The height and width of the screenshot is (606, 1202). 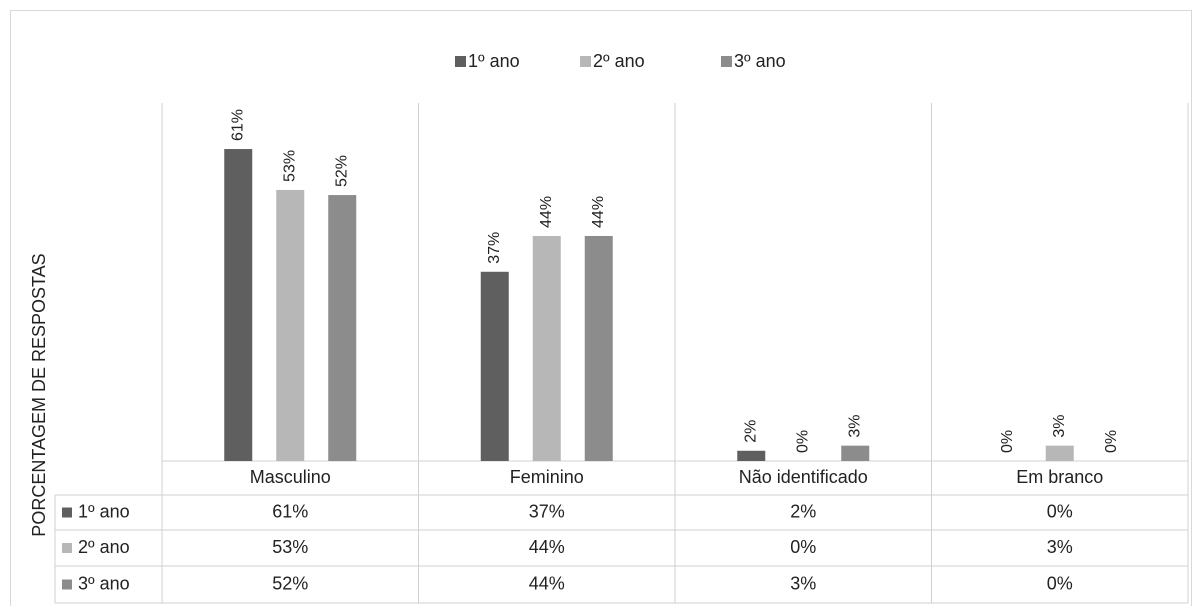 What do you see at coordinates (760, 61) in the screenshot?
I see `legend-label: 3º ano` at bounding box center [760, 61].